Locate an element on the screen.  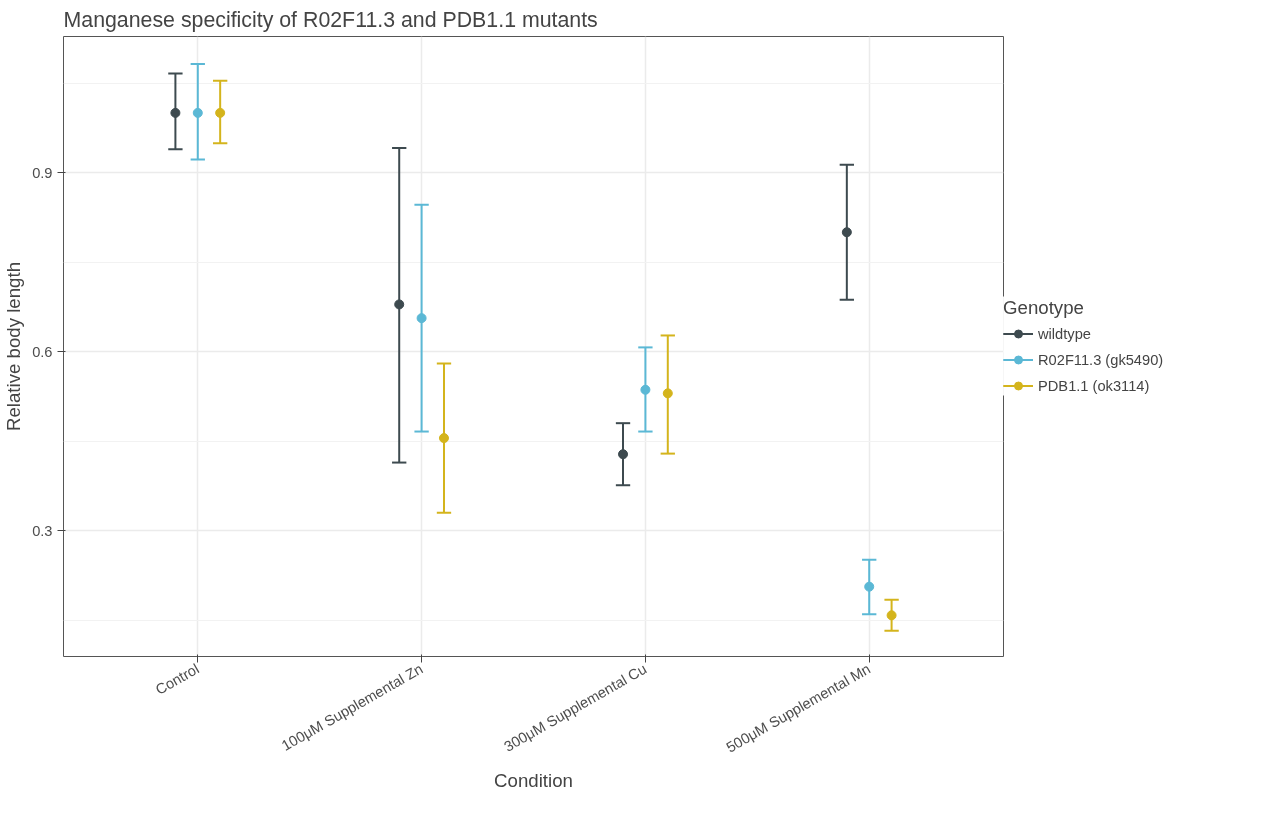
y-tick-label: 0.3 is located at coordinates (42, 530).